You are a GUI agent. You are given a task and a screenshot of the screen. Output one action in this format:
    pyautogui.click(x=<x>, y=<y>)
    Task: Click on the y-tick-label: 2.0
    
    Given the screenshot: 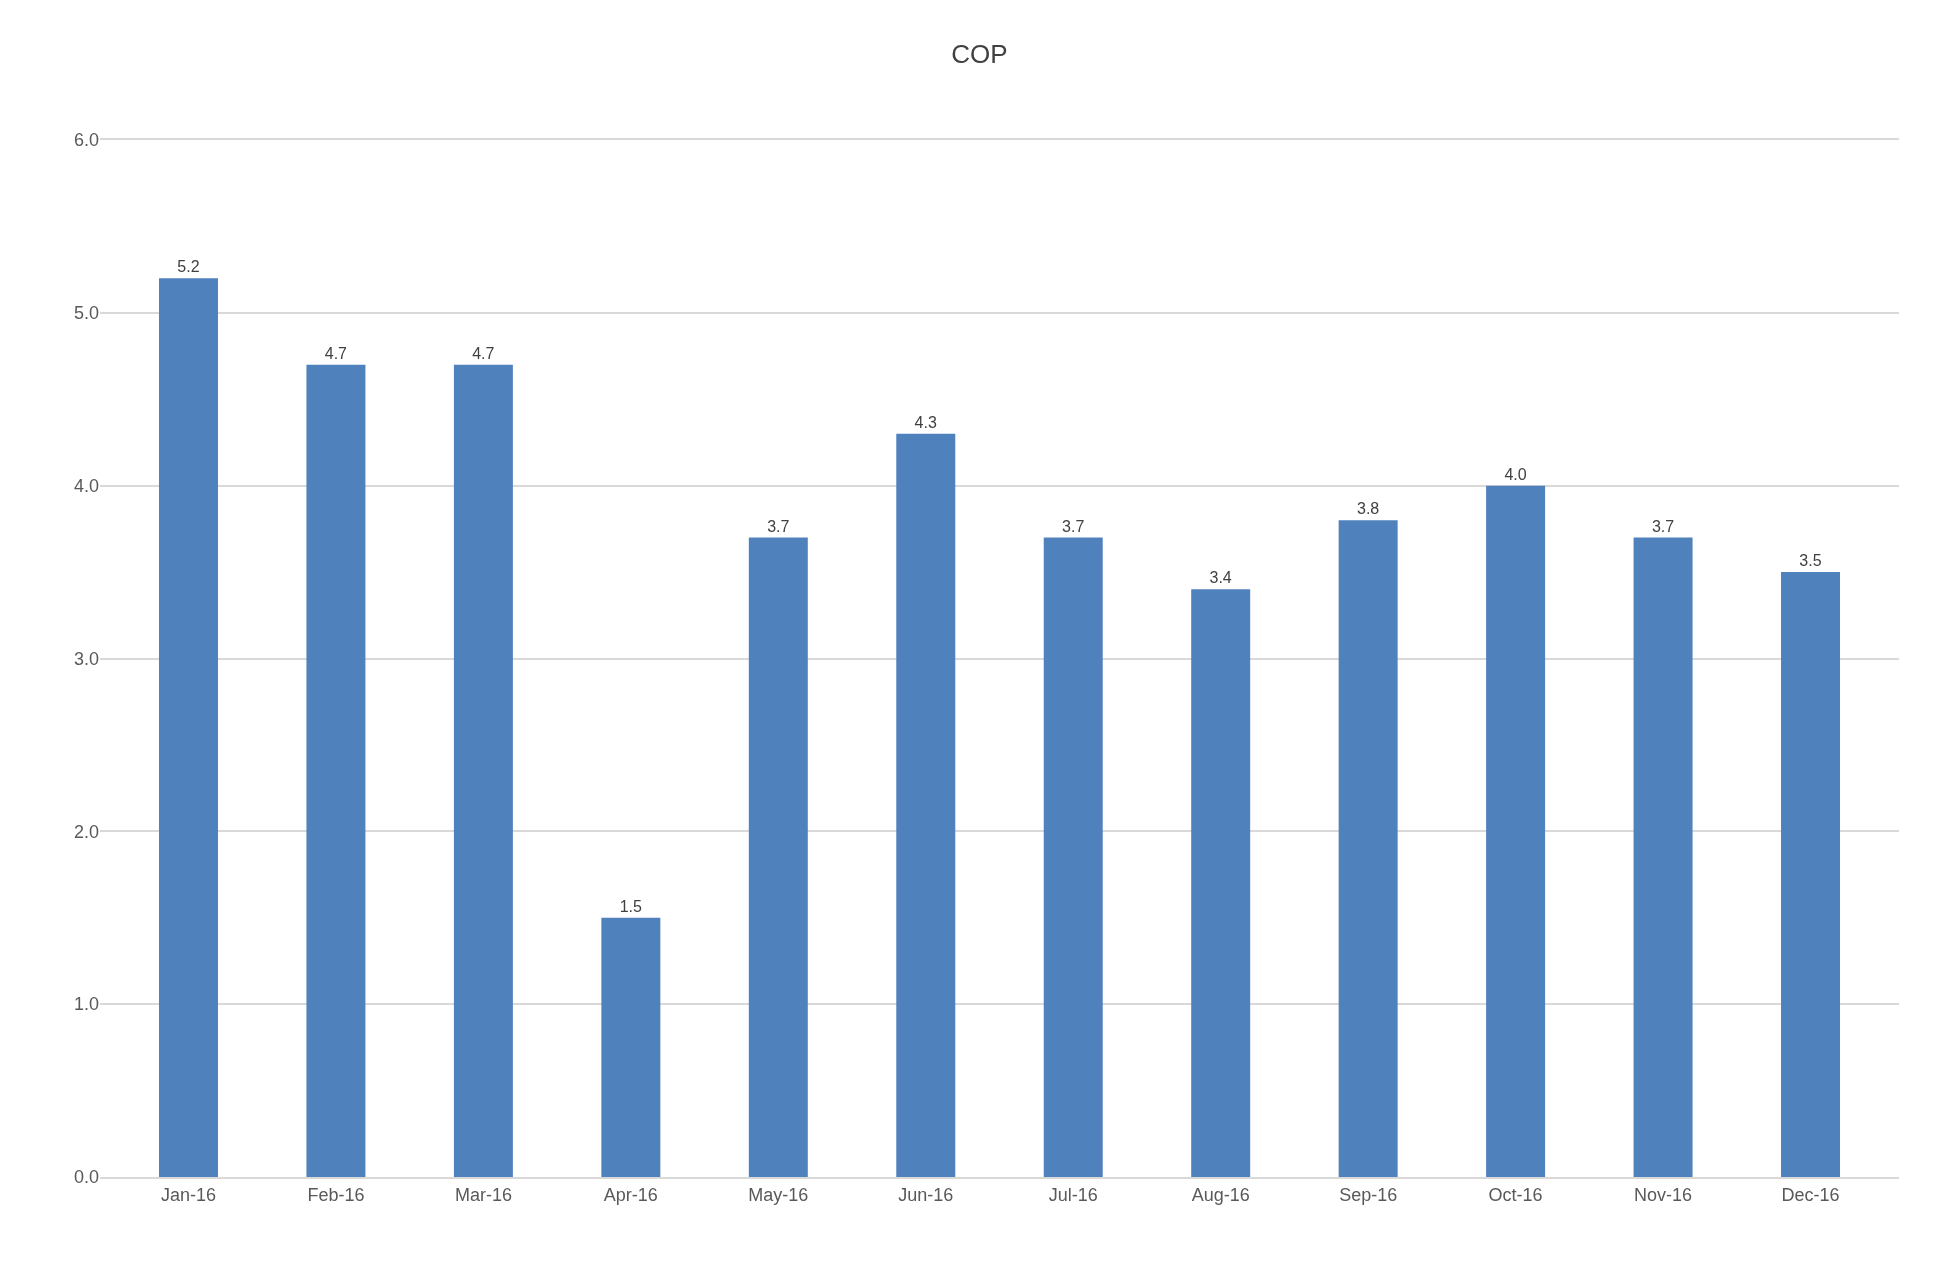 What is the action you would take?
    pyautogui.click(x=86, y=831)
    